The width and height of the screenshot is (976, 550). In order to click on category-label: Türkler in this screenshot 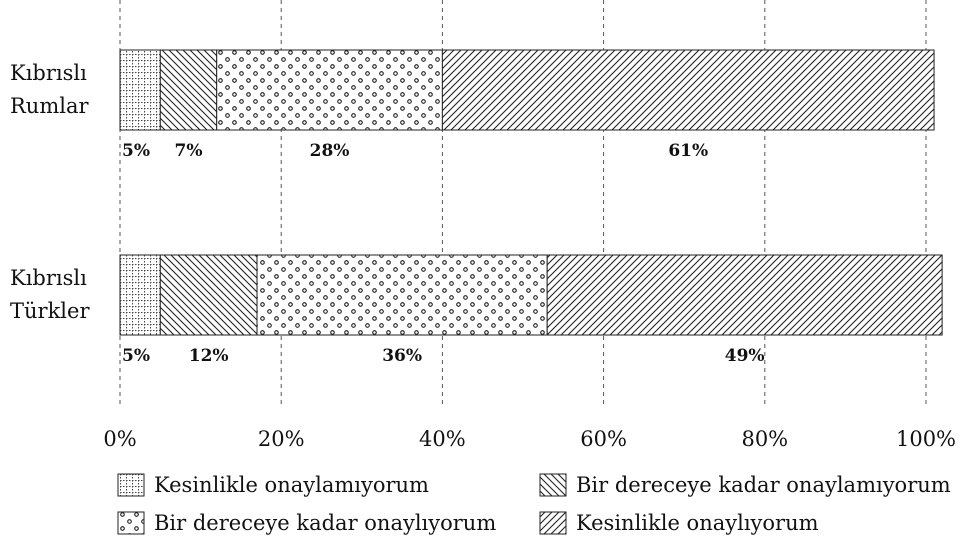, I will do `click(50, 311)`.